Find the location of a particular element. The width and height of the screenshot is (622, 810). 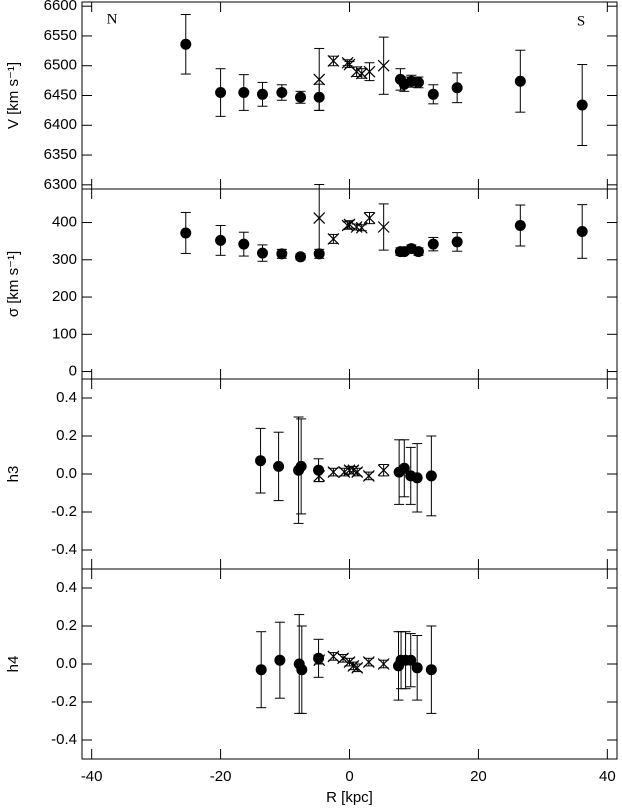

y-tick-label: 6600 is located at coordinates (60, 7).